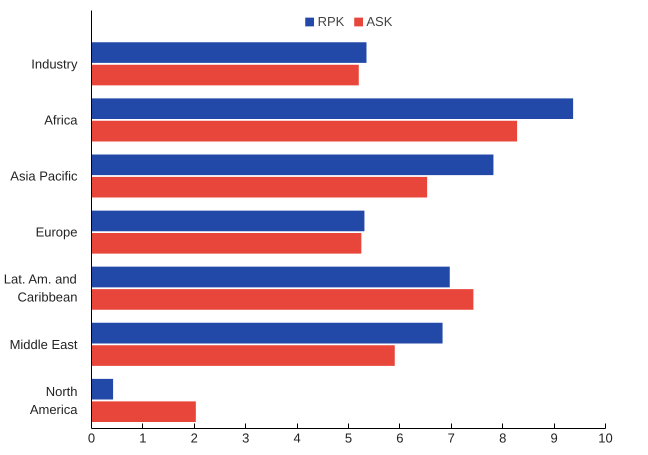 The width and height of the screenshot is (648, 455). What do you see at coordinates (400, 438) in the screenshot?
I see `x-tick-label: 6` at bounding box center [400, 438].